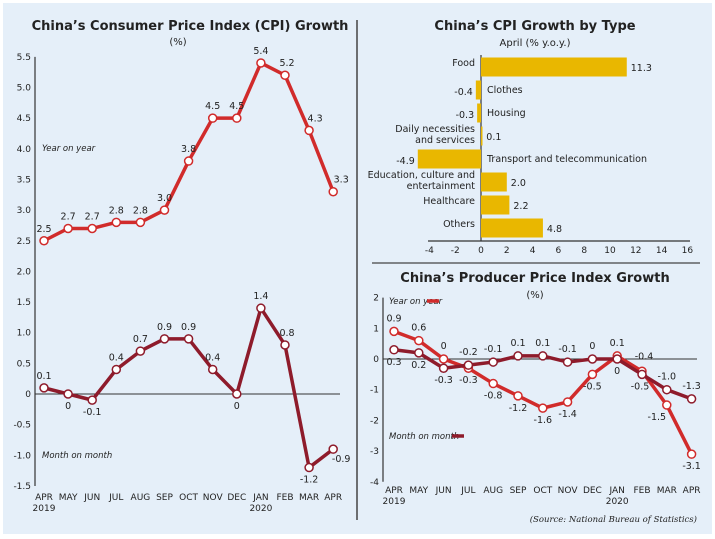 Image resolution: width=715 pixels, height=539 pixels. I want to click on data-label: -1.3, so click(691, 386).